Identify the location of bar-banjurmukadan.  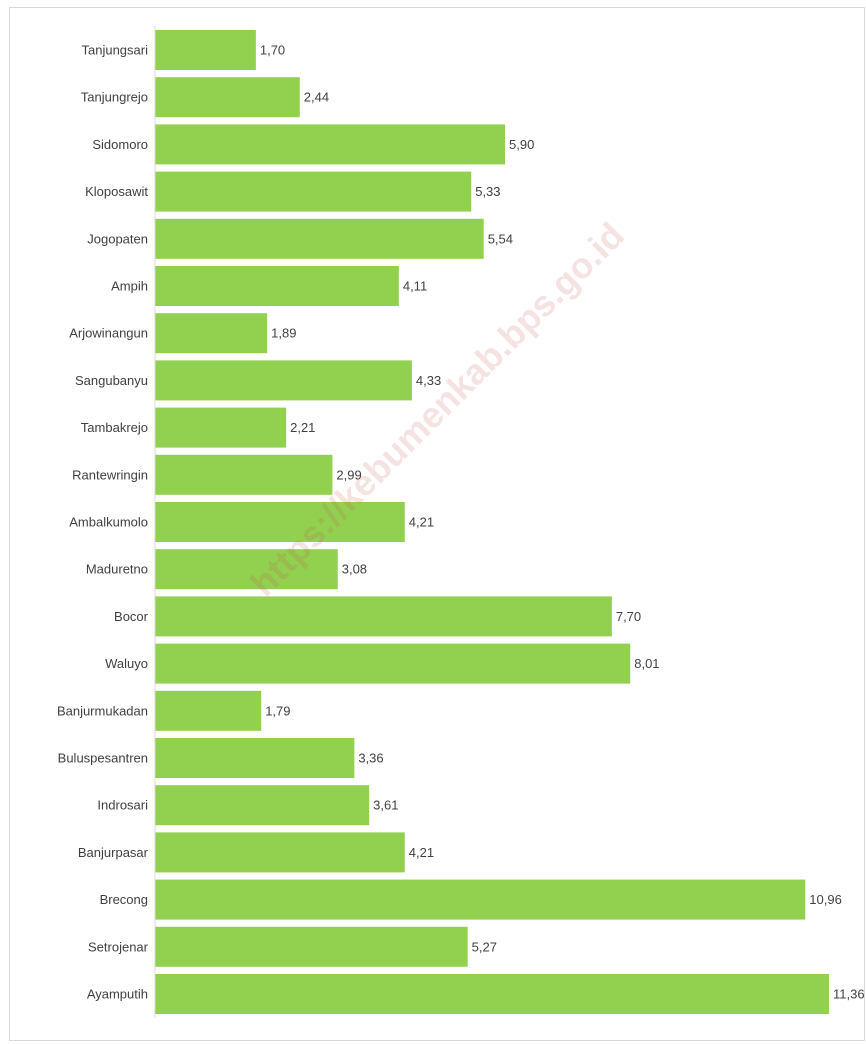
(208, 710).